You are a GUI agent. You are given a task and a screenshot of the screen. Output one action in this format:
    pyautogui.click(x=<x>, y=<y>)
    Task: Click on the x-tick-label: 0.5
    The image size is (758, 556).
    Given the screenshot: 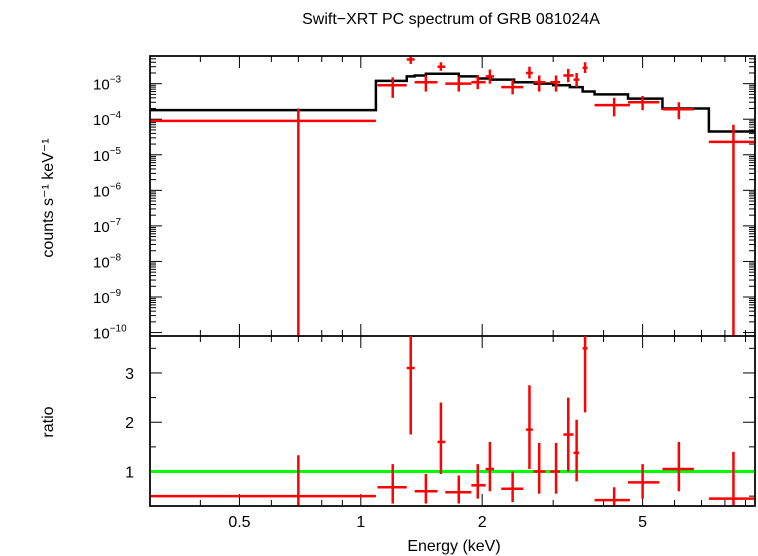 What is the action you would take?
    pyautogui.click(x=239, y=522)
    